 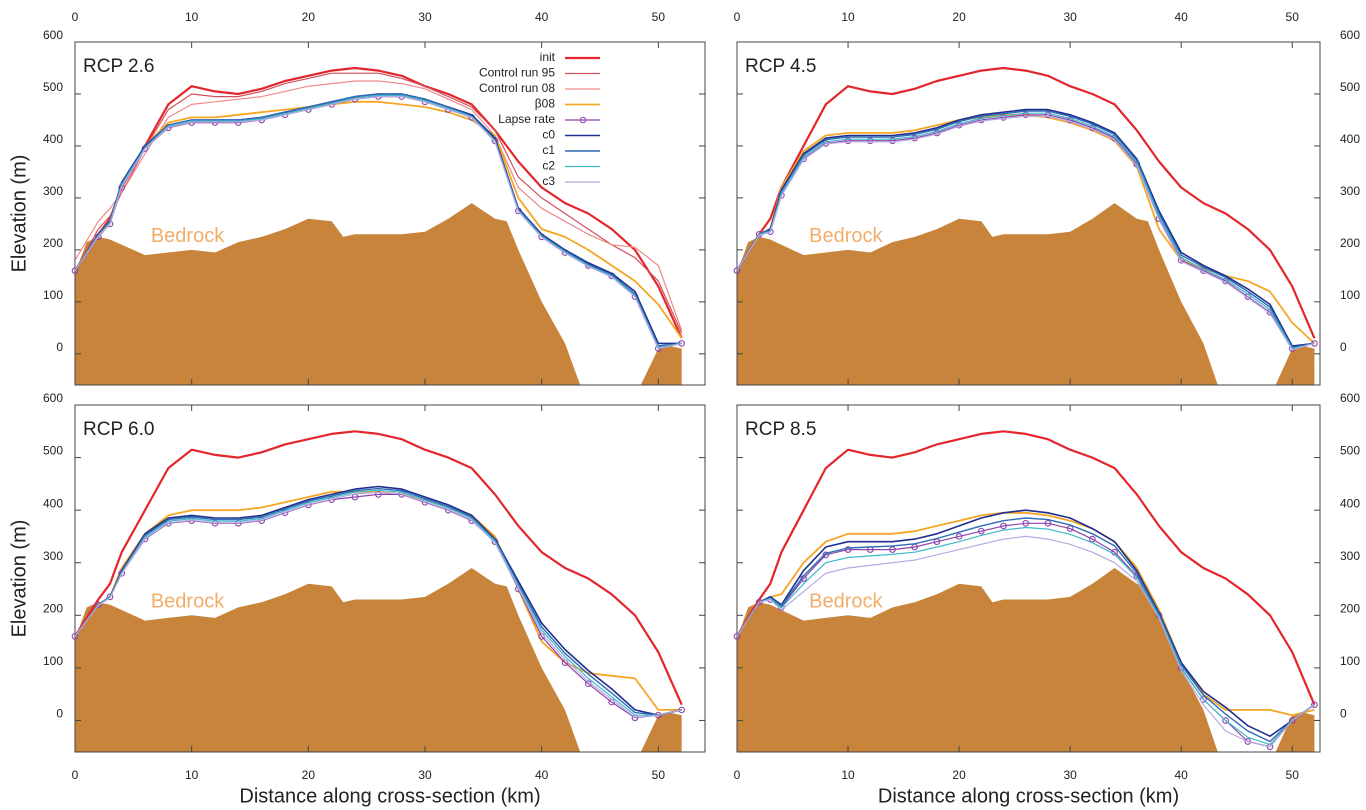 I want to click on legend-label: β08, so click(x=545, y=104).